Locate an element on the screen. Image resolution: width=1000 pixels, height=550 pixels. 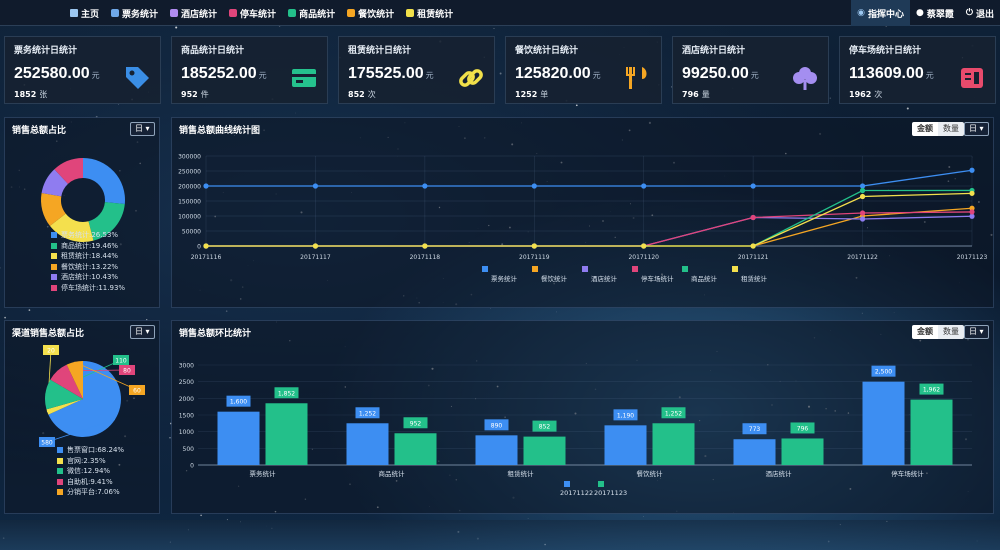
legend-label: 酒店统计 is located at coordinates (604, 278).